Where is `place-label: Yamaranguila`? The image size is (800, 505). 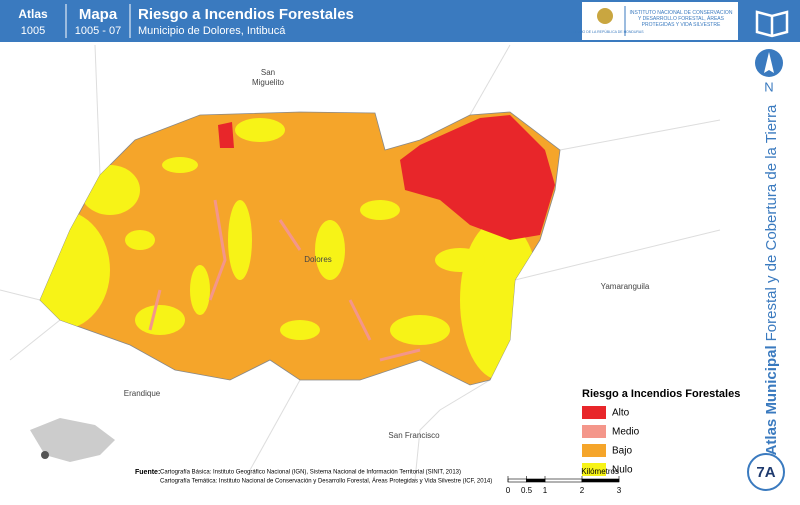 place-label: Yamaranguila is located at coordinates (625, 286).